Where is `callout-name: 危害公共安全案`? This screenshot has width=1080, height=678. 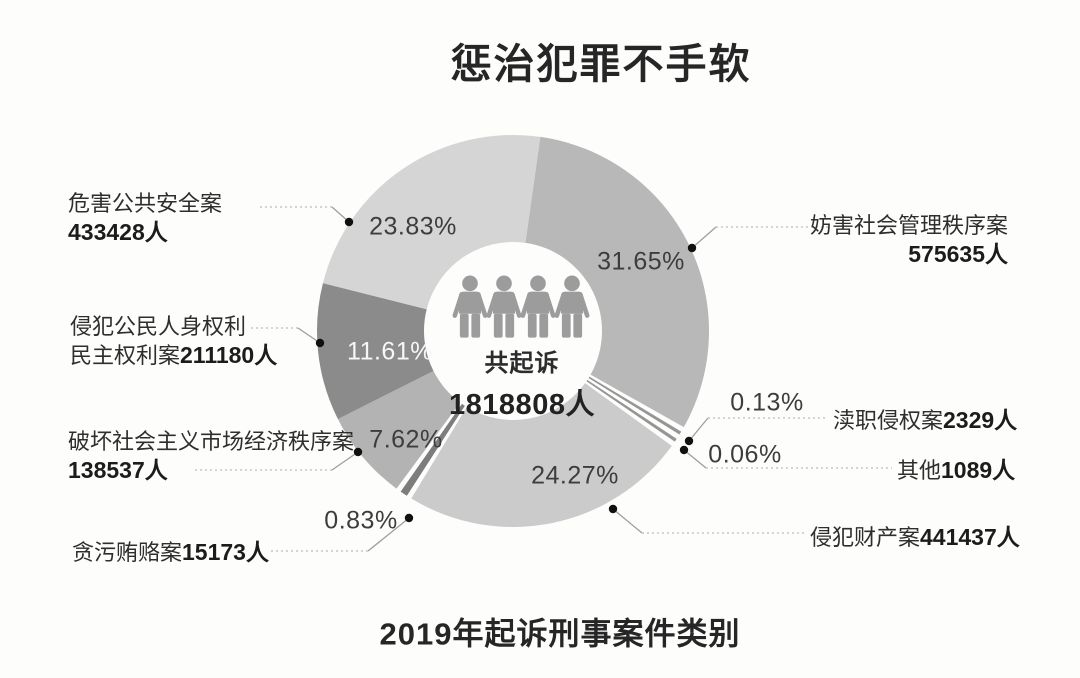
callout-name: 危害公共安全案 is located at coordinates (145, 203).